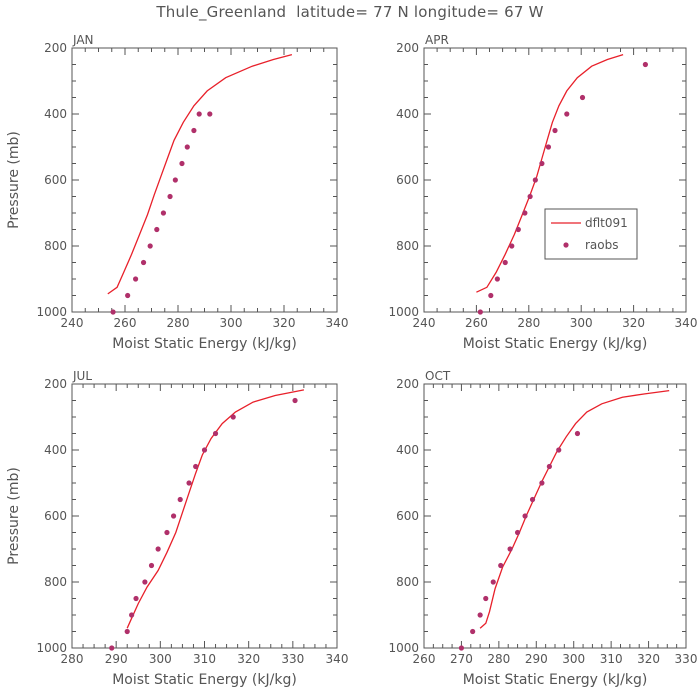 The width and height of the screenshot is (700, 700). Describe the element at coordinates (602, 245) in the screenshot. I see `legend-obs-label: raobs` at that location.